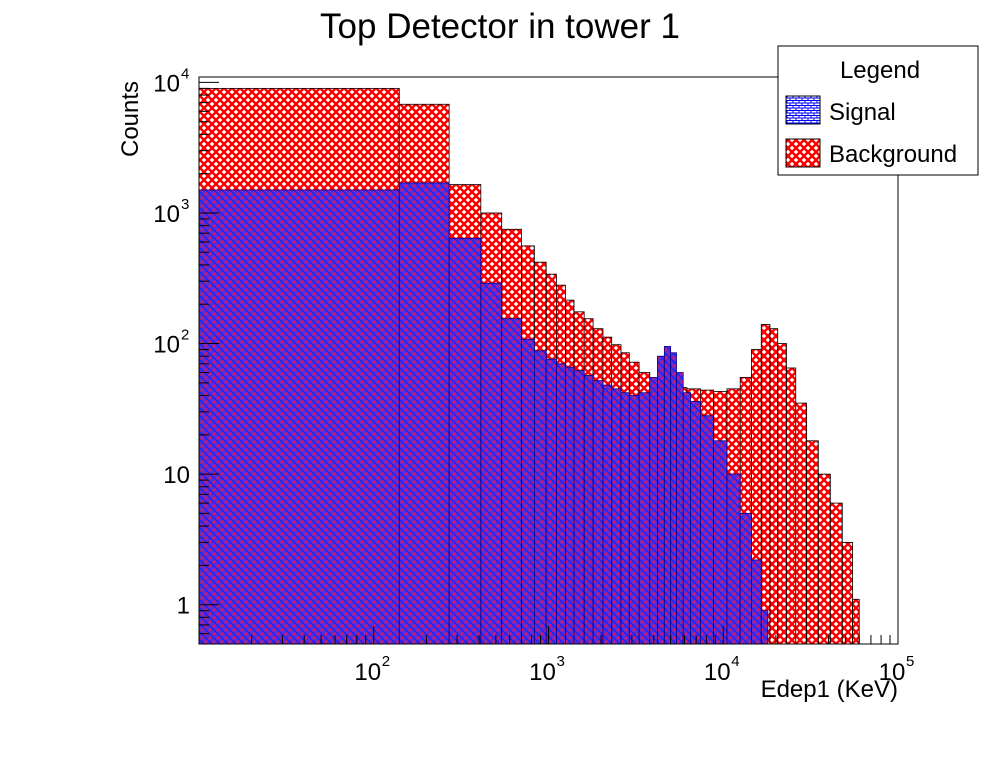 This screenshot has height=776, width=998. What do you see at coordinates (183, 606) in the screenshot?
I see `y-tick-label-0: 1` at bounding box center [183, 606].